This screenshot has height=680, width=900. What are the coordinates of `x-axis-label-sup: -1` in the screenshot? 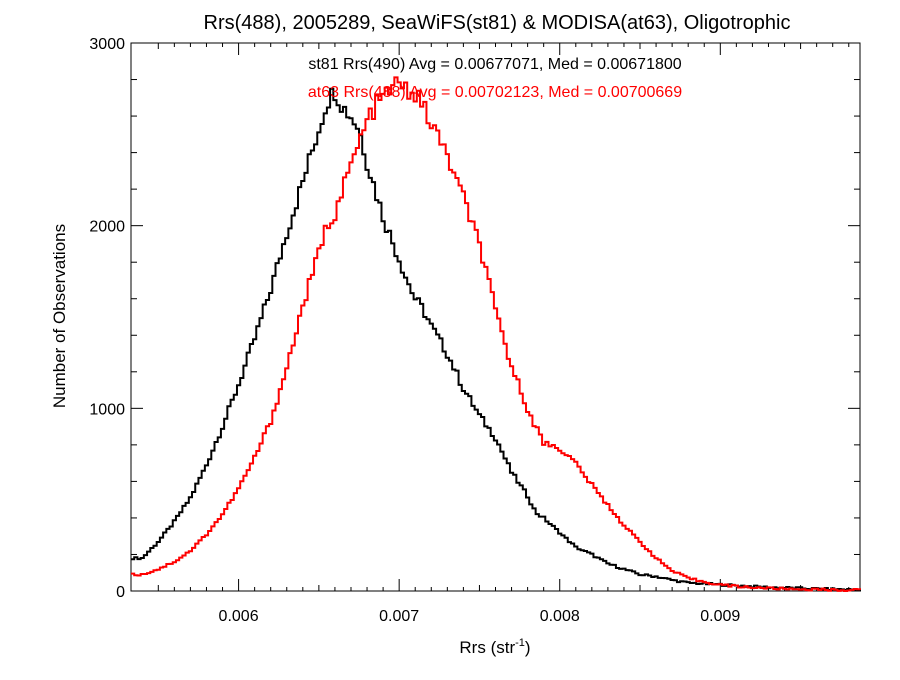 It's located at (520, 643).